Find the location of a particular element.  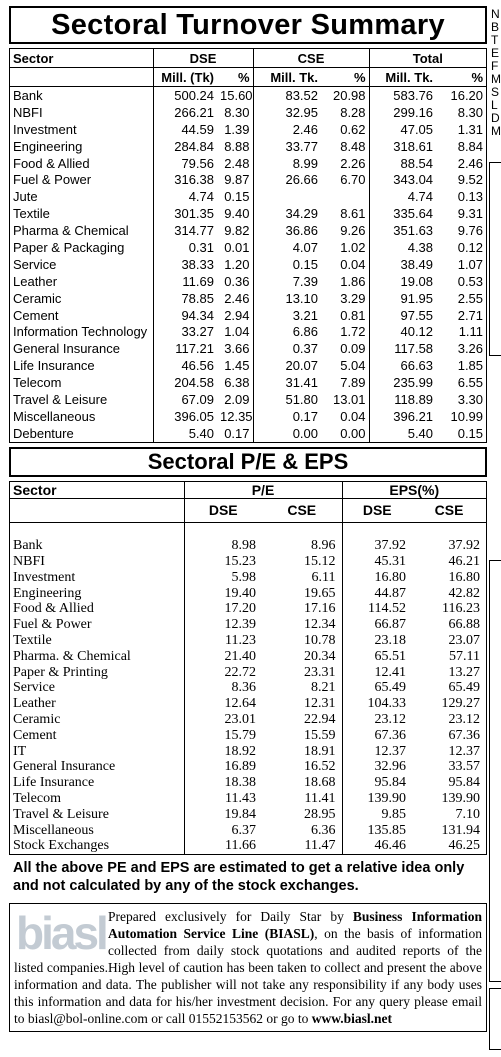

turnover-cell-dse-pct: 6.38 is located at coordinates (237, 383).